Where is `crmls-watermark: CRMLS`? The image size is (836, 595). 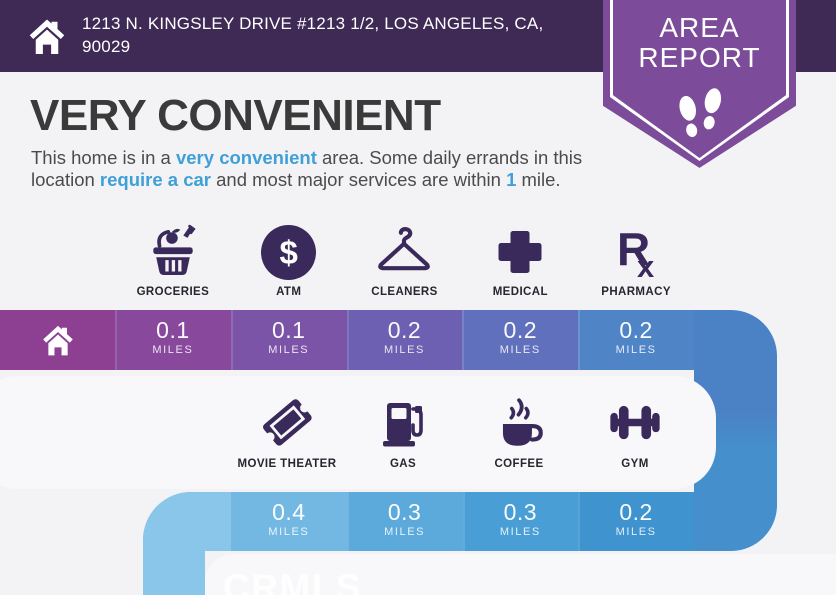
crmls-watermark: CRMLS is located at coordinates (293, 581).